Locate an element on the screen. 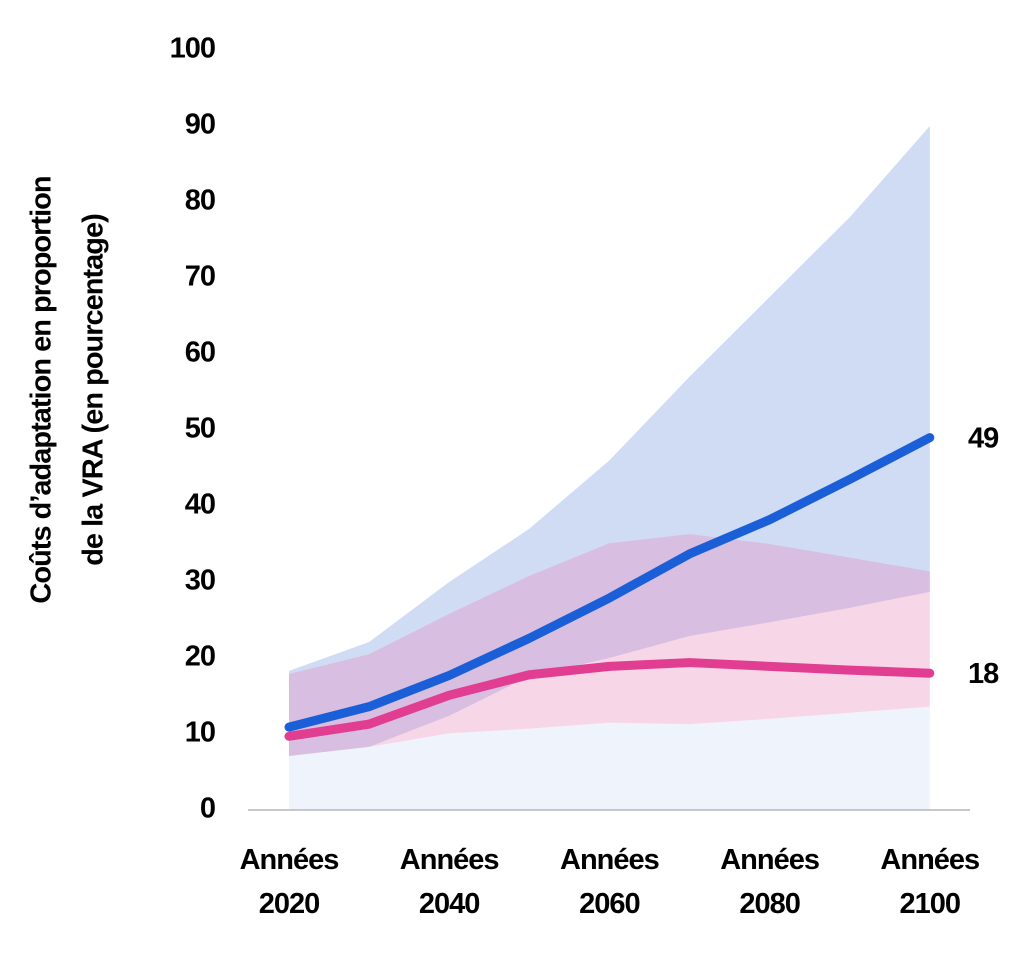 The height and width of the screenshot is (958, 1022). base-area is located at coordinates (609, 758).